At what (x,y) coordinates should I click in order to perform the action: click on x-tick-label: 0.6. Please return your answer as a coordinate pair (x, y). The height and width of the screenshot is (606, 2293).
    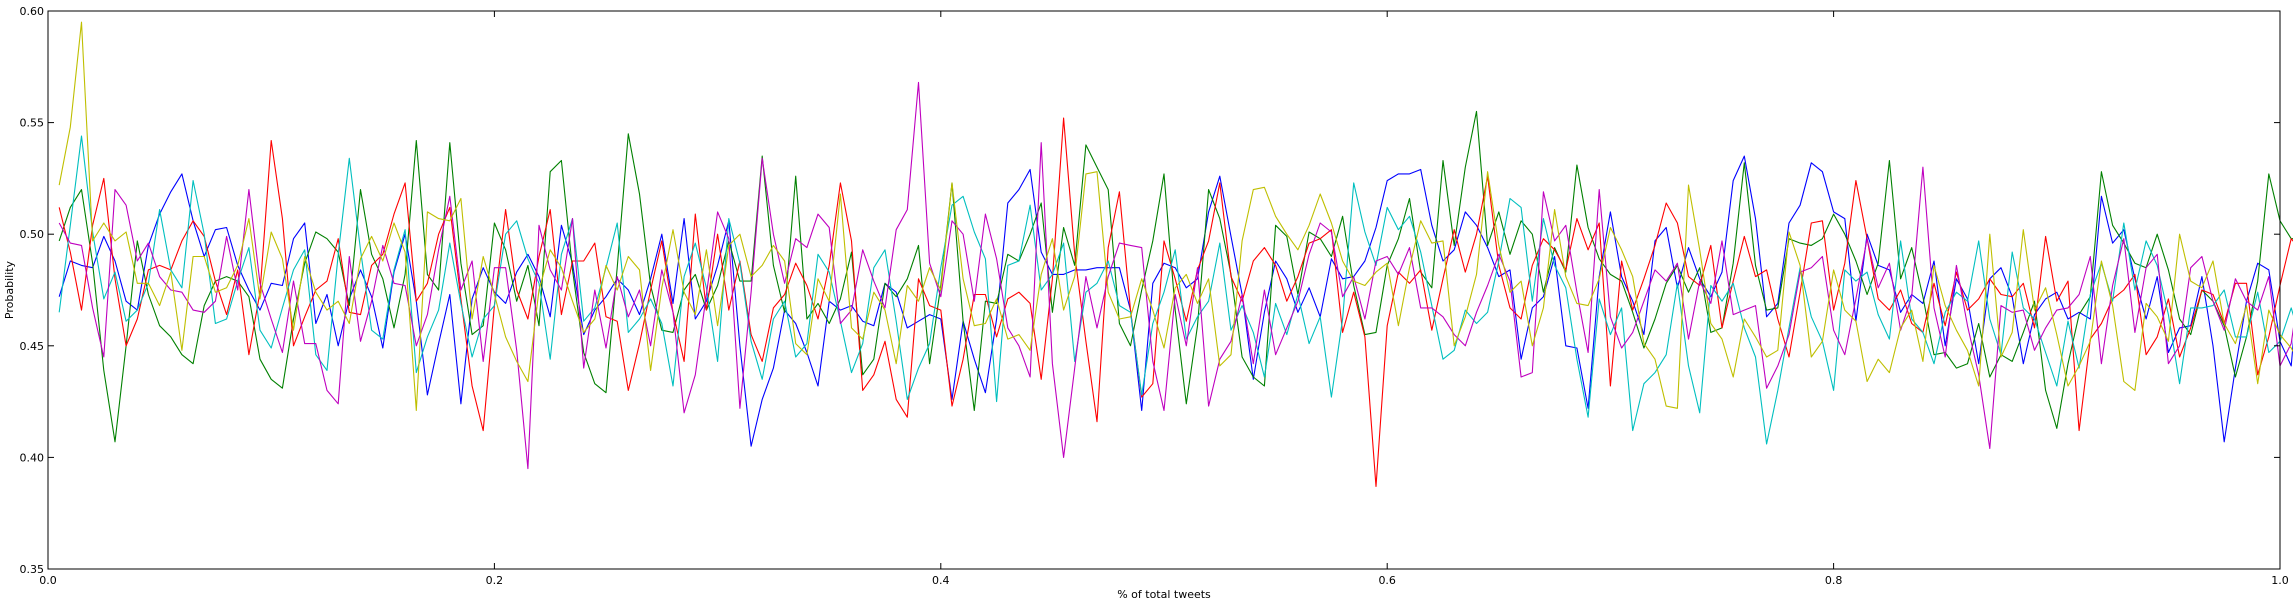
    Looking at the image, I should click on (1387, 580).